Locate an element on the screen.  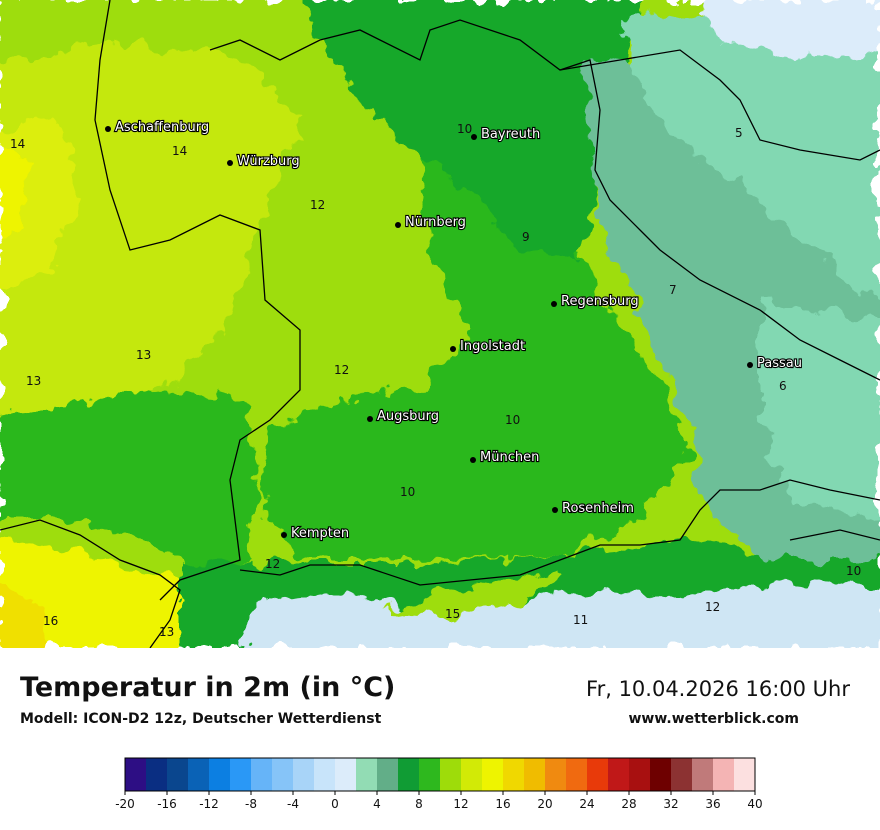
legend-tick-label: 4 is located at coordinates (377, 804).